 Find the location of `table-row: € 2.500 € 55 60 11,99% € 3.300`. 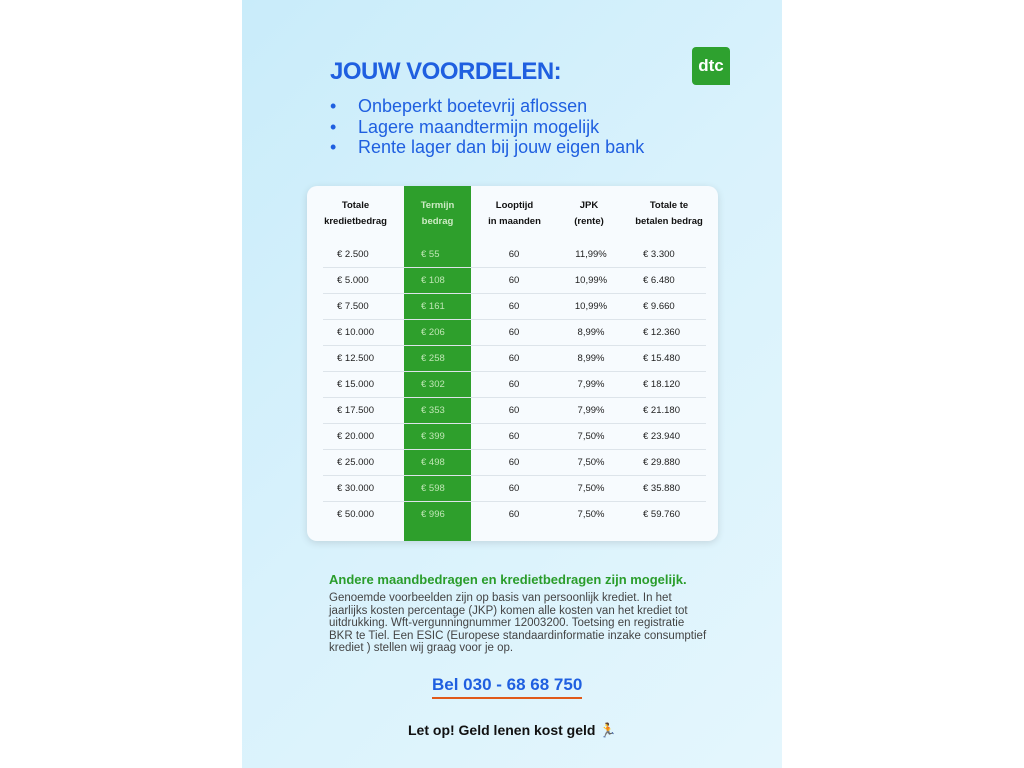

table-row: € 2.500 € 55 60 11,99% € 3.300 is located at coordinates (514, 254).